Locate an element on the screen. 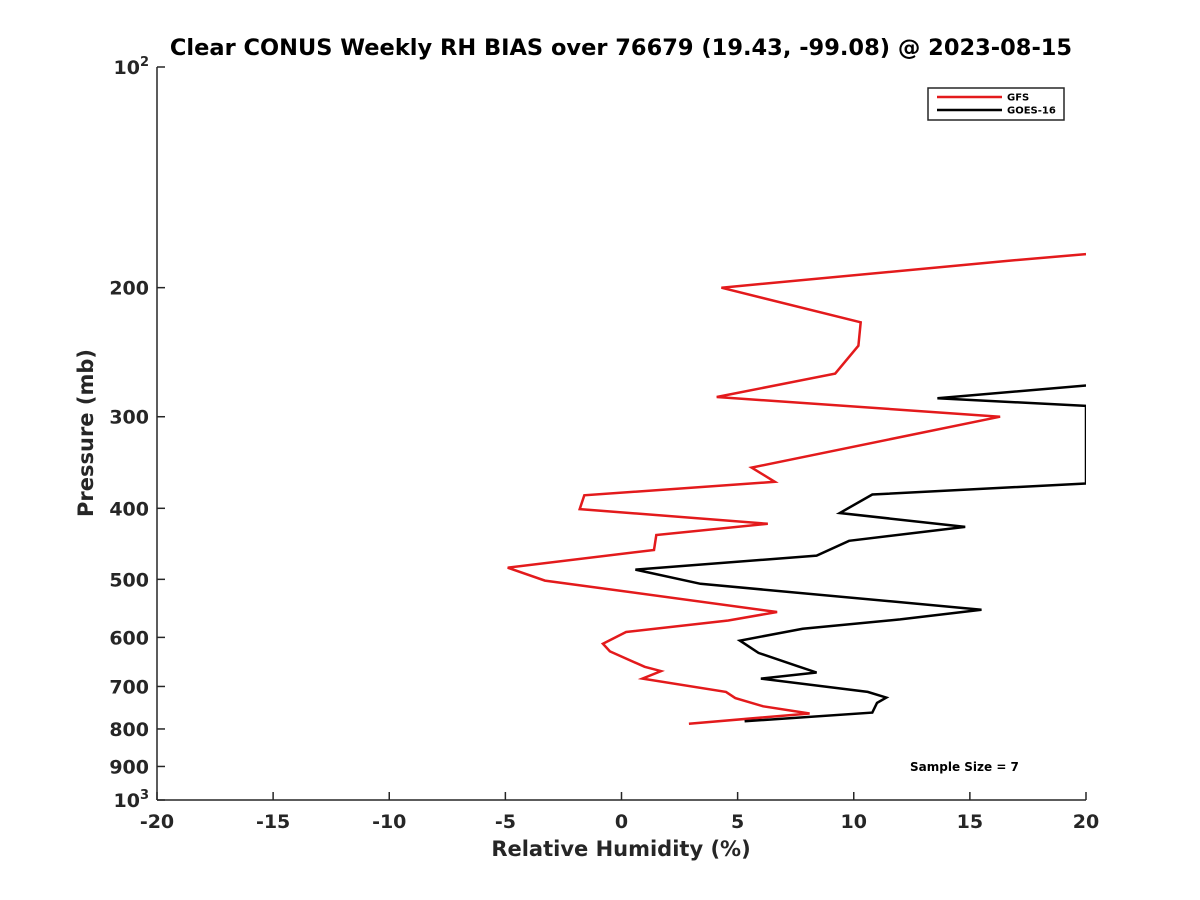 This screenshot has width=1200, height=900. y-tick-label: 10² is located at coordinates (132, 67).